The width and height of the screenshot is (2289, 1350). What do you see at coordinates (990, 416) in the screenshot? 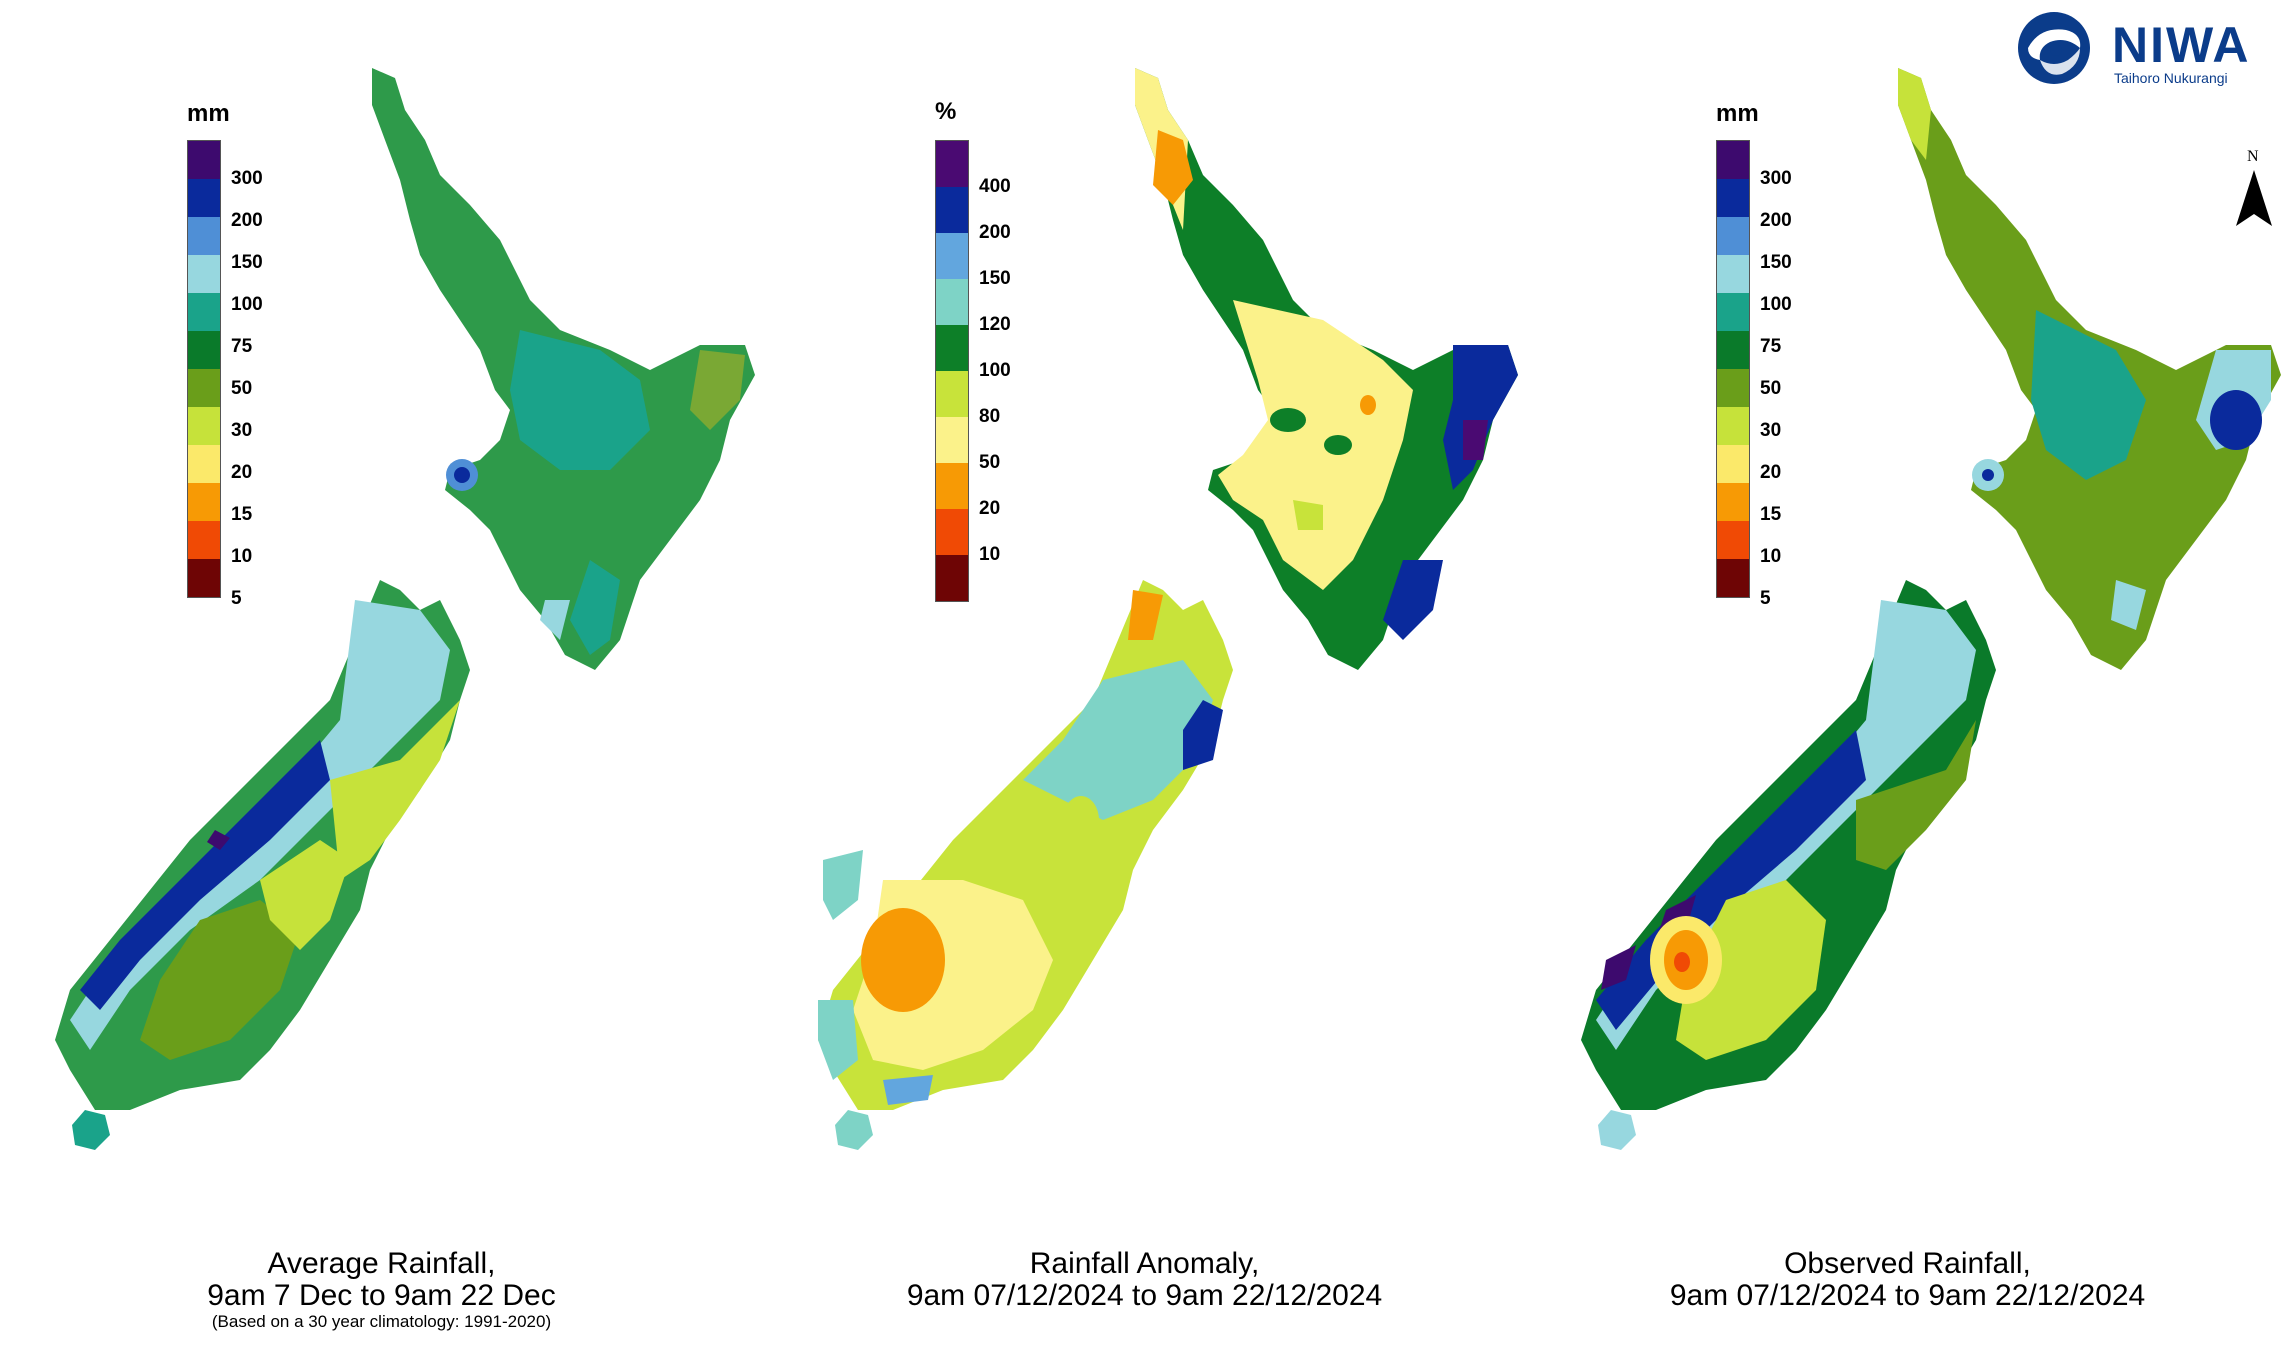
I see `legend-tick: 80` at bounding box center [990, 416].